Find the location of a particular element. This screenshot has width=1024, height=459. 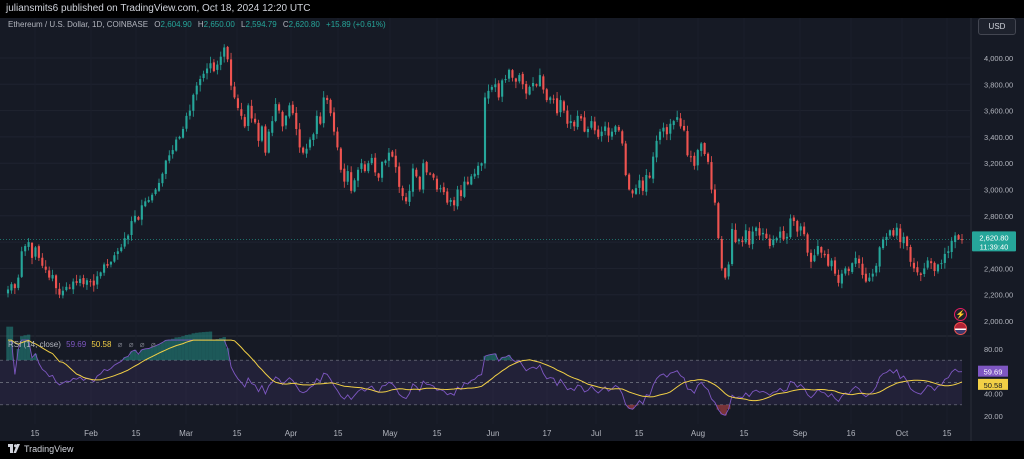

time-tick-label: Feb is located at coordinates (91, 433).